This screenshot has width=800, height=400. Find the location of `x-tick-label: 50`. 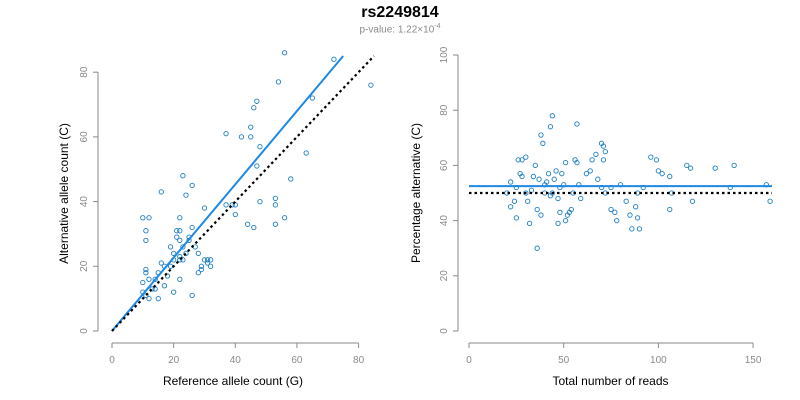

x-tick-label: 50 is located at coordinates (564, 360).